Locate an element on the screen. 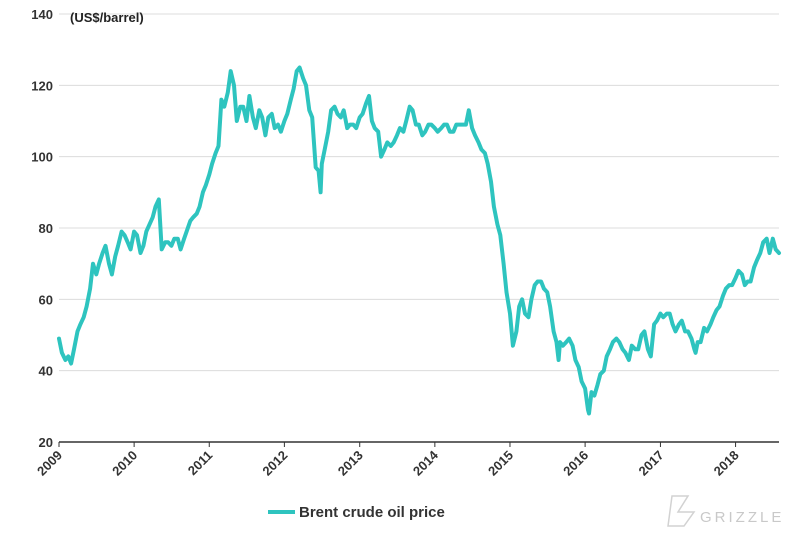  x-tick-label: 2014 is located at coordinates (426, 463).